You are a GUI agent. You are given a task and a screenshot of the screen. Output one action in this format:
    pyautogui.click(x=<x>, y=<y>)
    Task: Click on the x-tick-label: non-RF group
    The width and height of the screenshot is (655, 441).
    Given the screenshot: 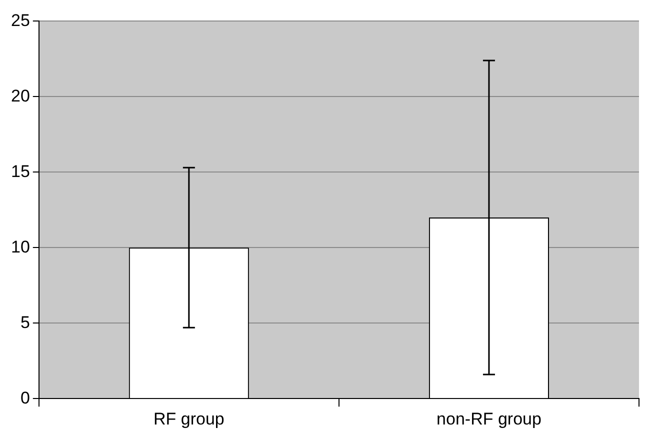 What is the action you would take?
    pyautogui.click(x=489, y=418)
    